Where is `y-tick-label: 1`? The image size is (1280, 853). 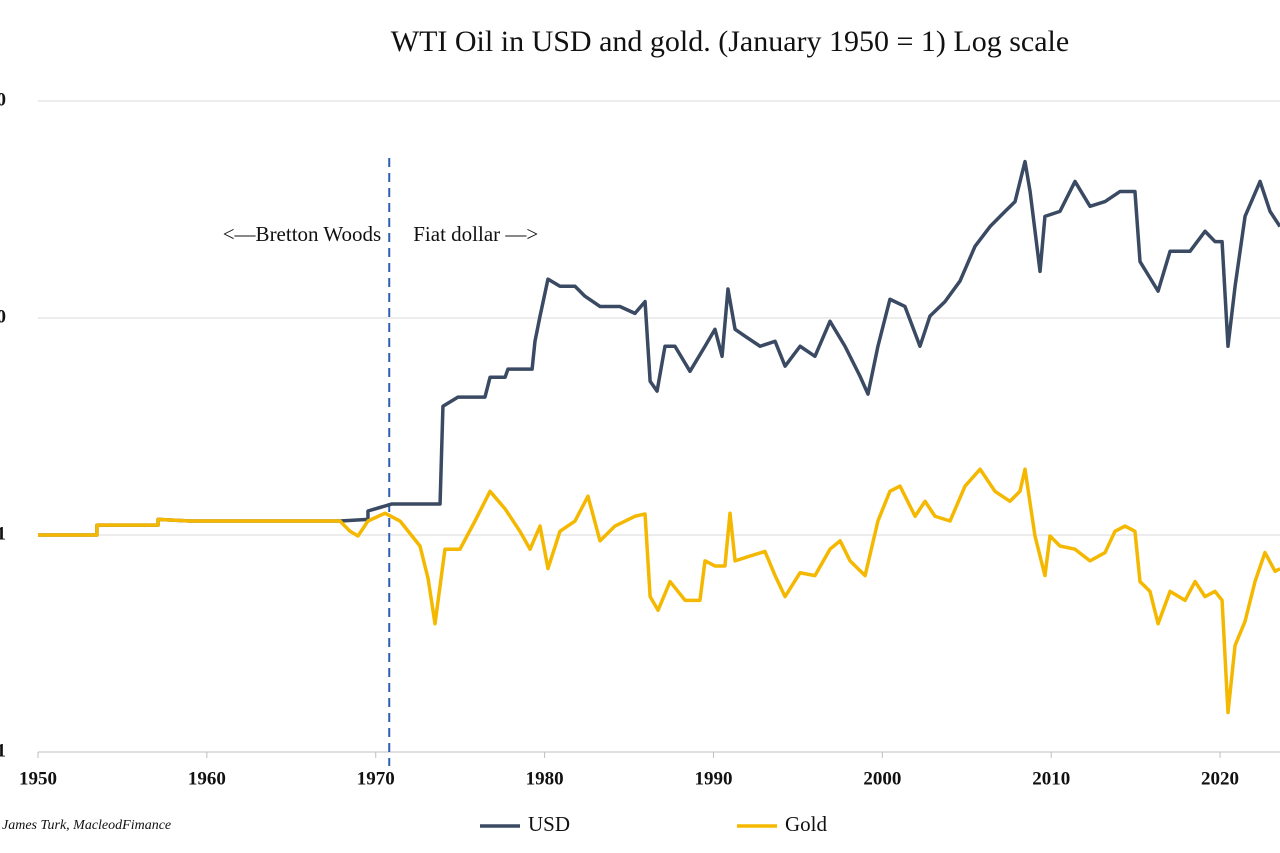 y-tick-label: 1 is located at coordinates (3, 533).